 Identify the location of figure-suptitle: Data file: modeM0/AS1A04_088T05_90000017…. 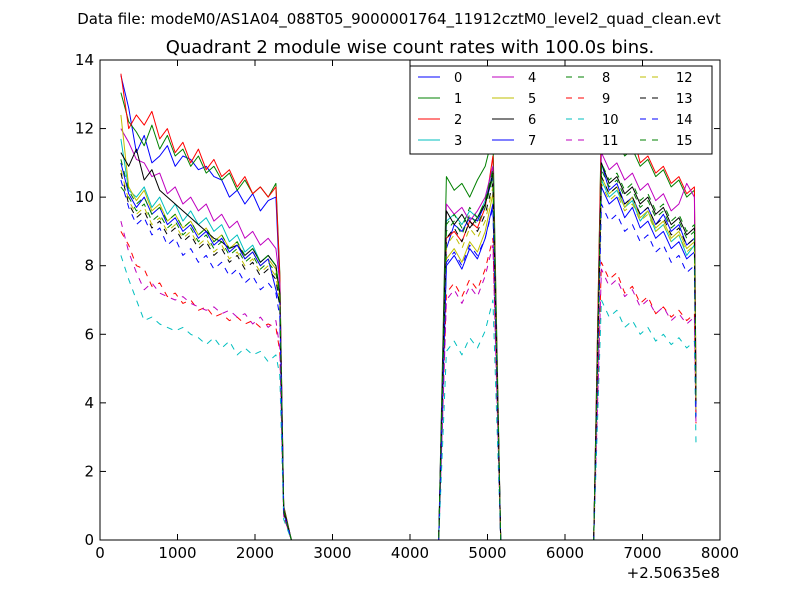
(399, 19).